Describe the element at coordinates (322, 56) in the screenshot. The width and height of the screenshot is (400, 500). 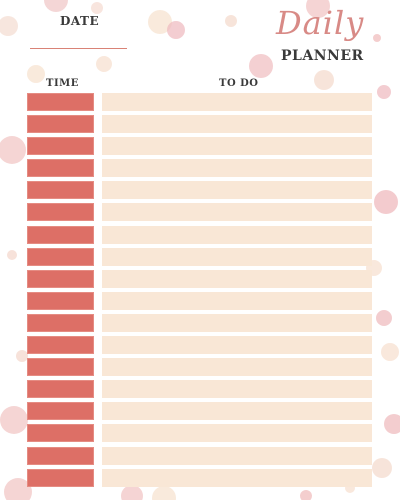
I see `title-planner: PLANNER` at that location.